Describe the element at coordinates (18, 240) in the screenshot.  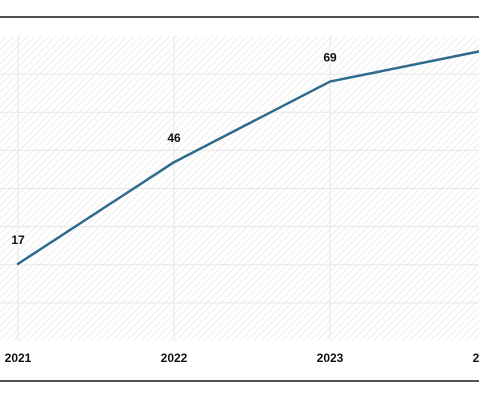
I see `data-label: 17` at that location.